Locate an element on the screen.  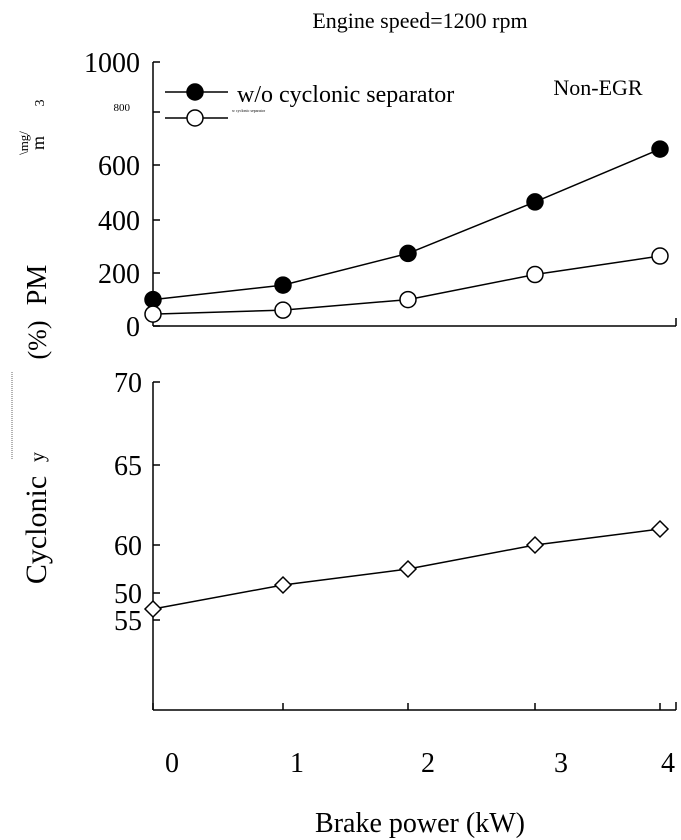
legend-label-without: w/o cyclonic separator is located at coordinates (345, 95).